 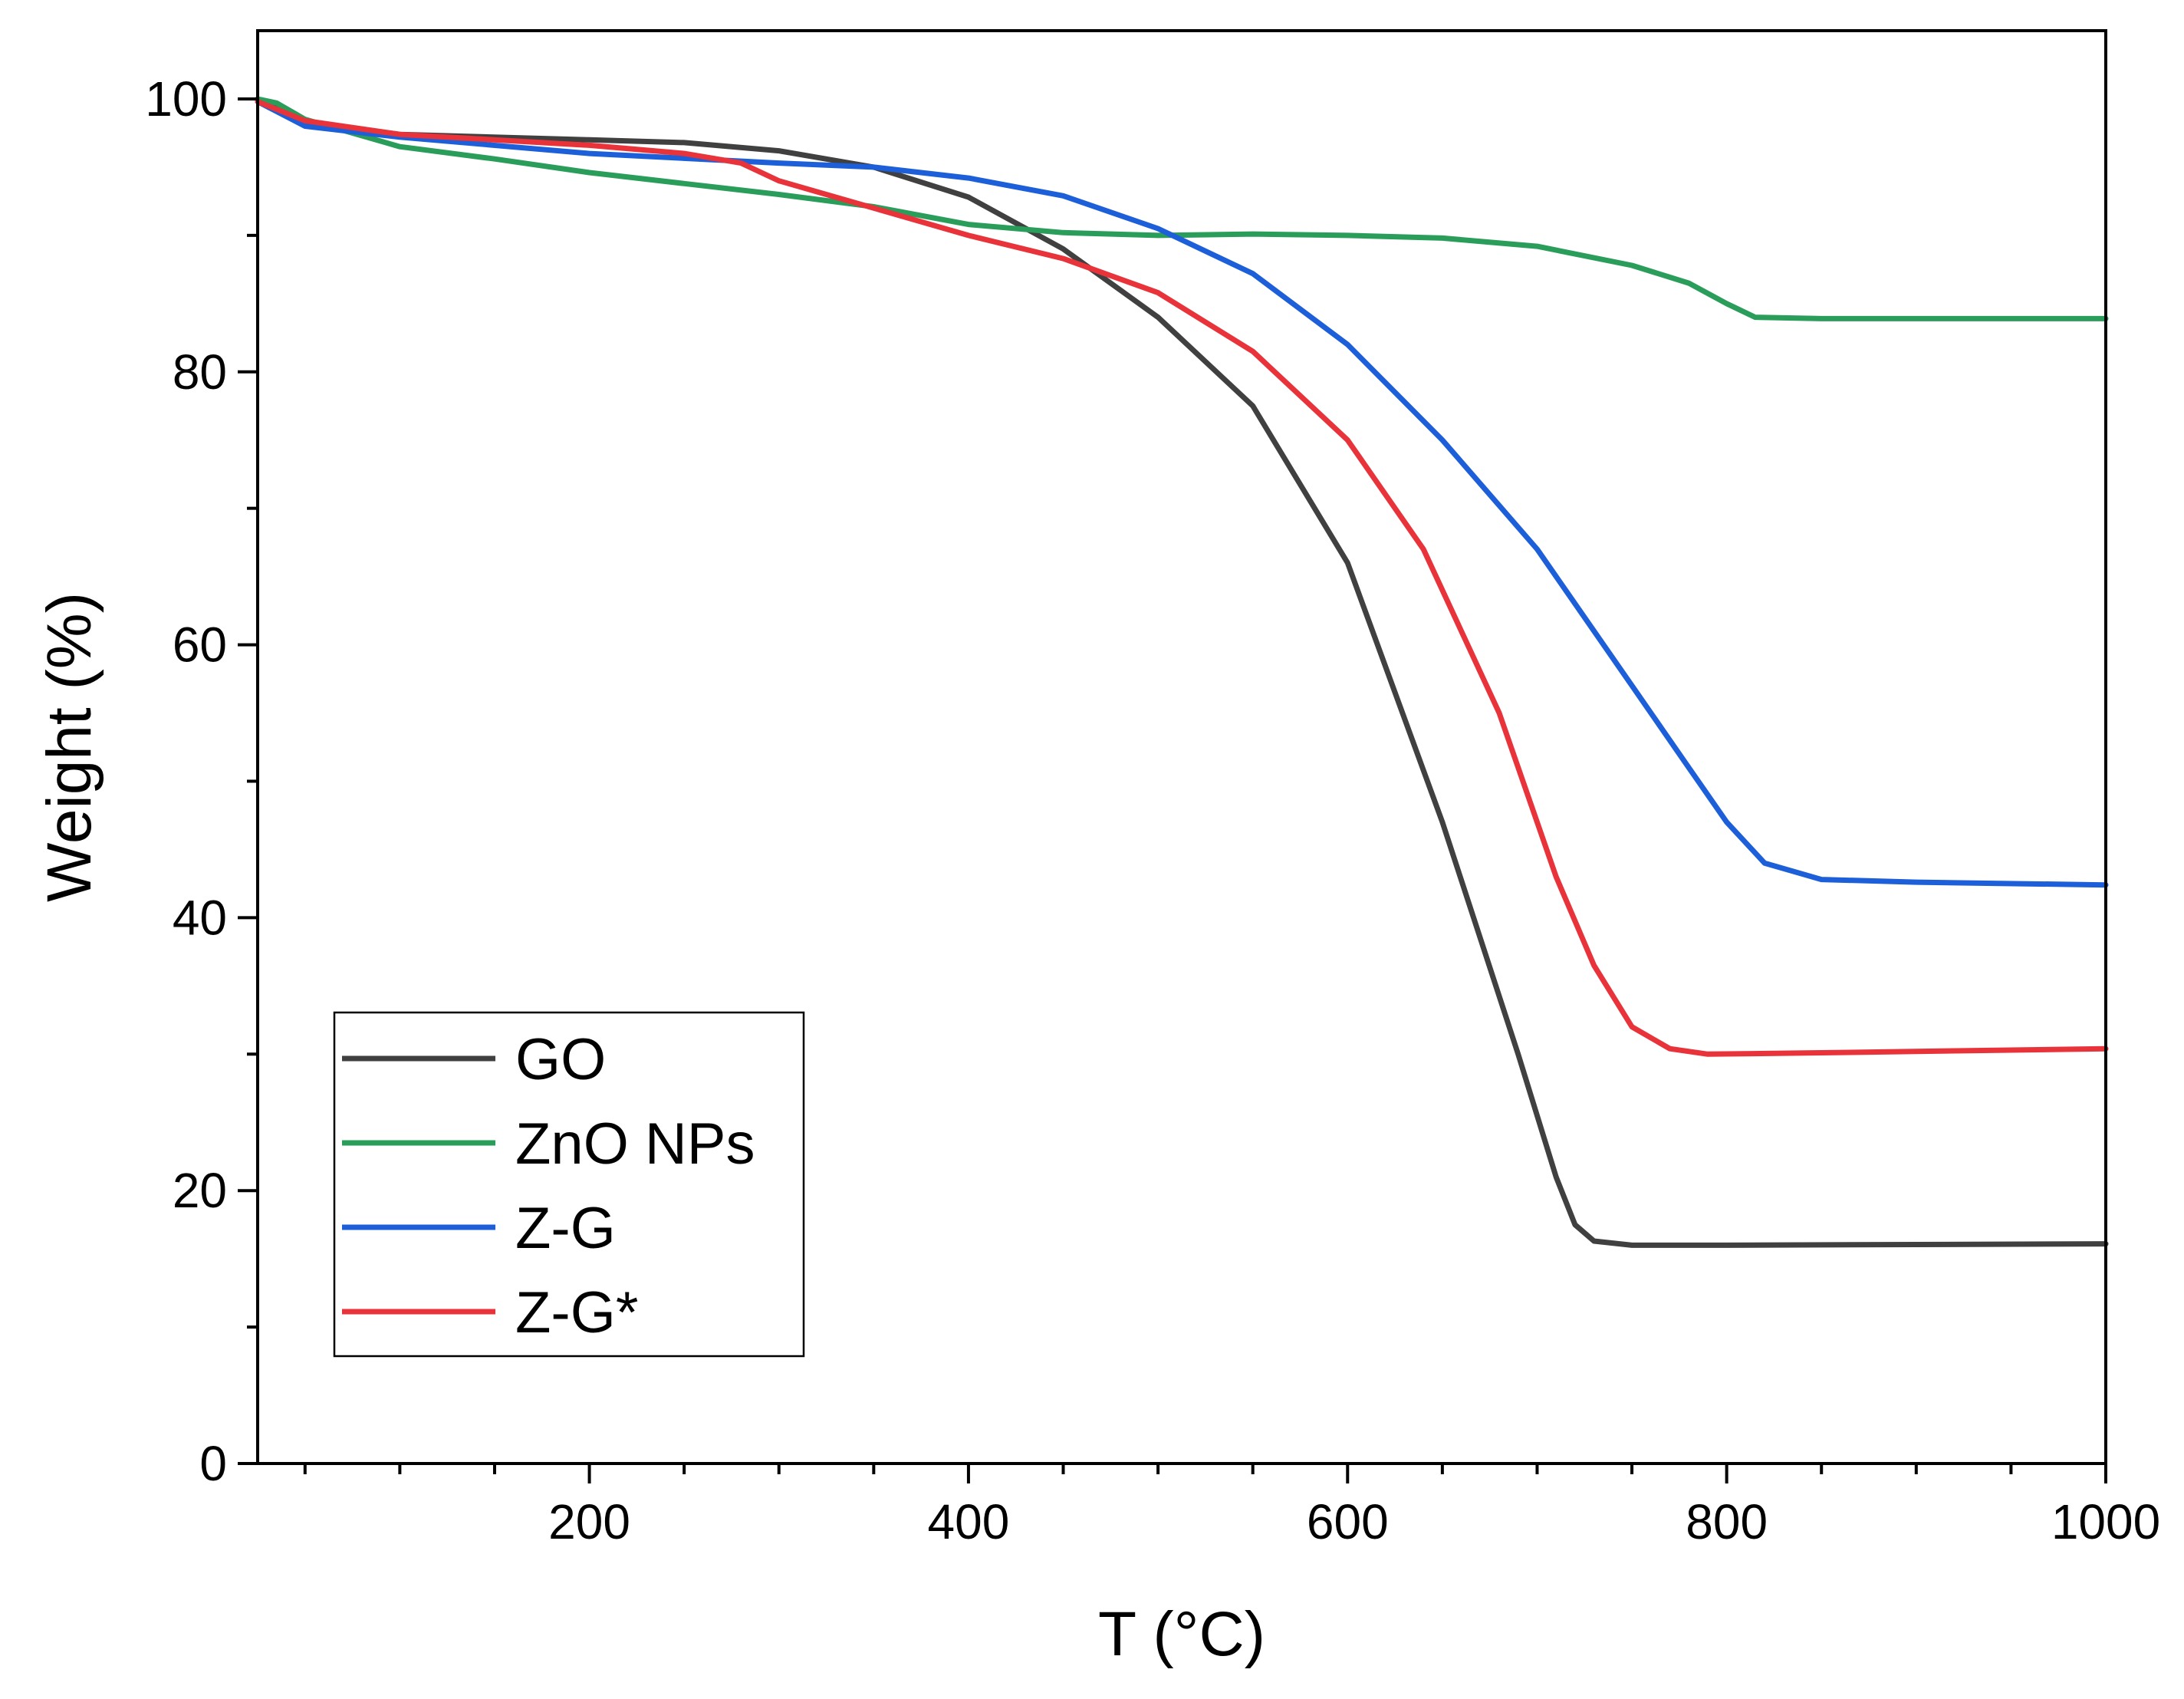 I want to click on y-axis-title: Weight (%), so click(x=69, y=747).